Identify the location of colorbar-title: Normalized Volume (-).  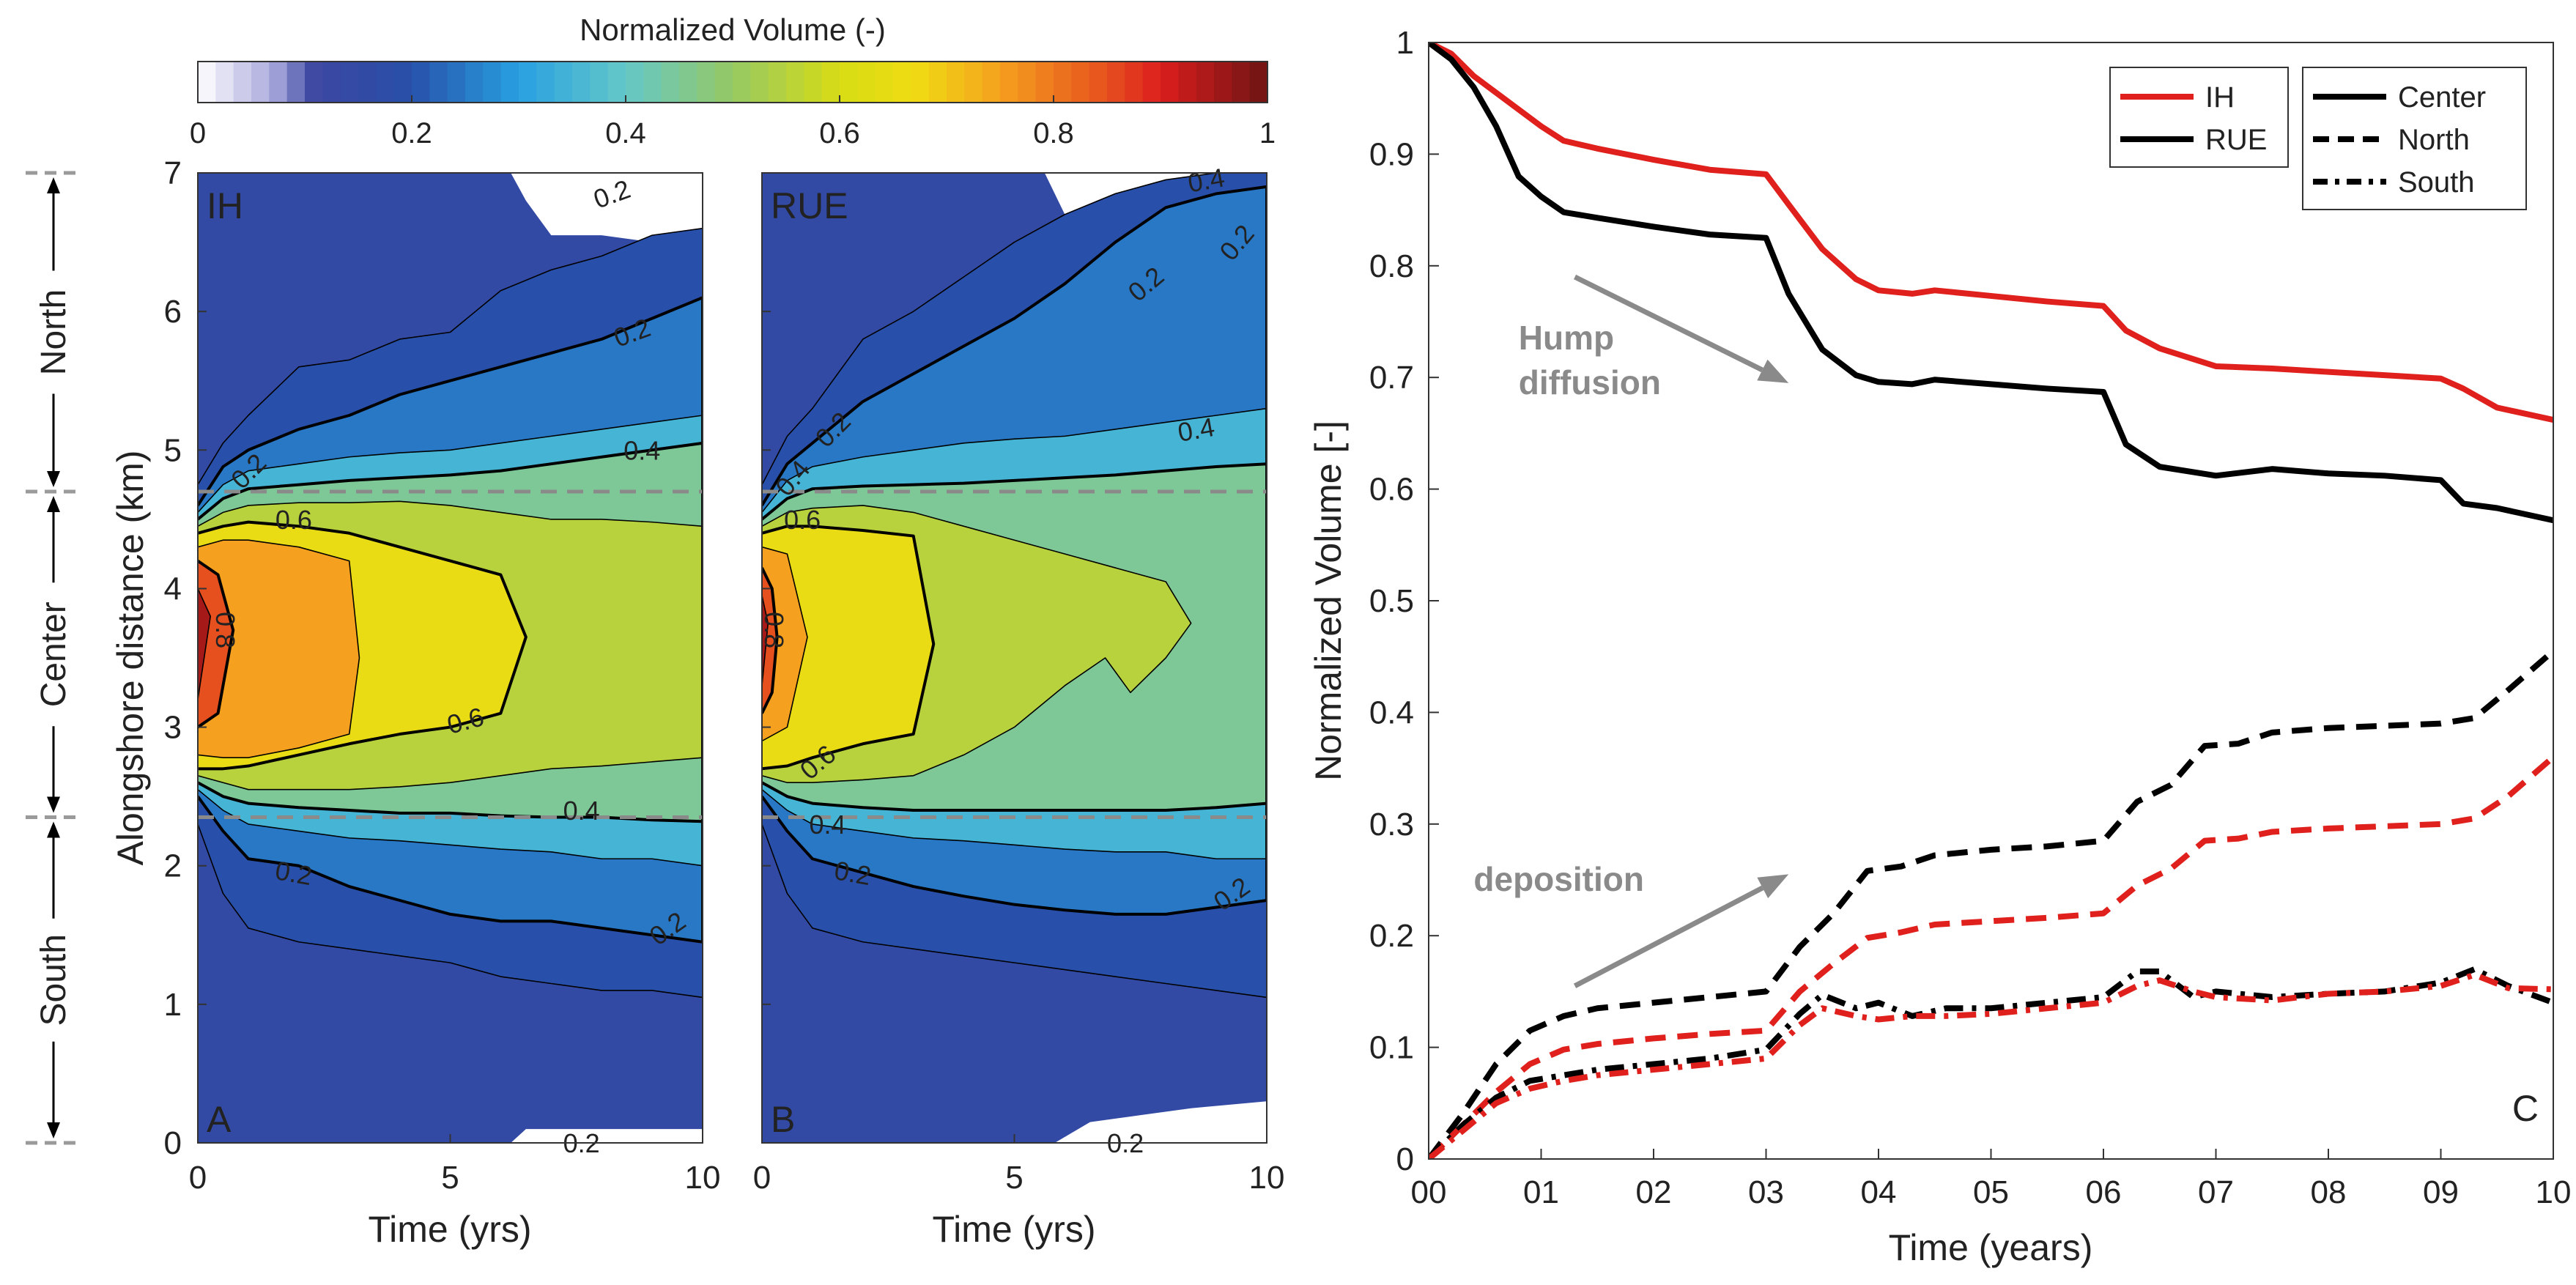
(733, 30).